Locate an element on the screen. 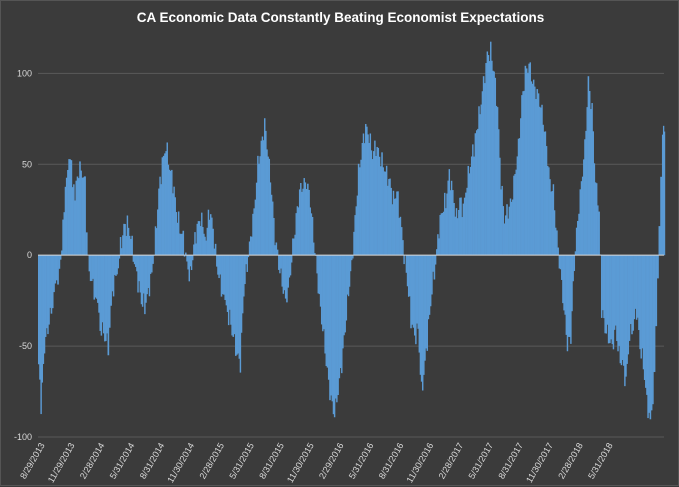 Image resolution: width=679 pixels, height=487 pixels. x-tick-label: 5/31/2015 is located at coordinates (241, 461).